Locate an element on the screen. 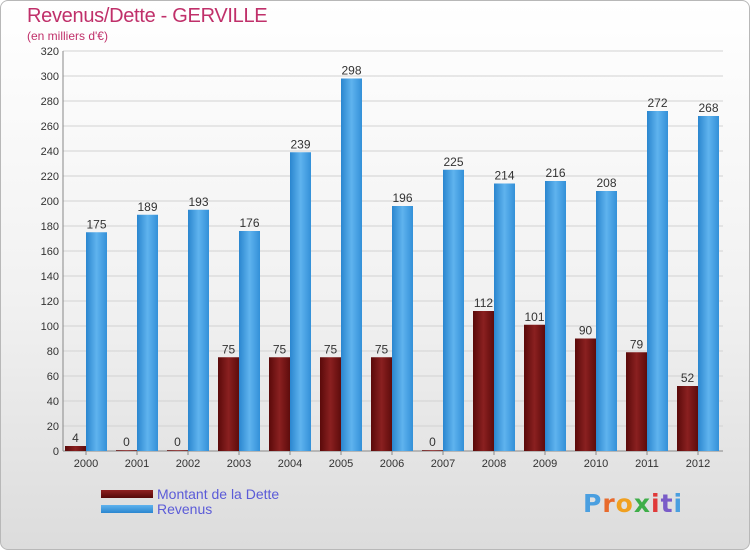  bar-label-revenus: 175 is located at coordinates (96, 224).